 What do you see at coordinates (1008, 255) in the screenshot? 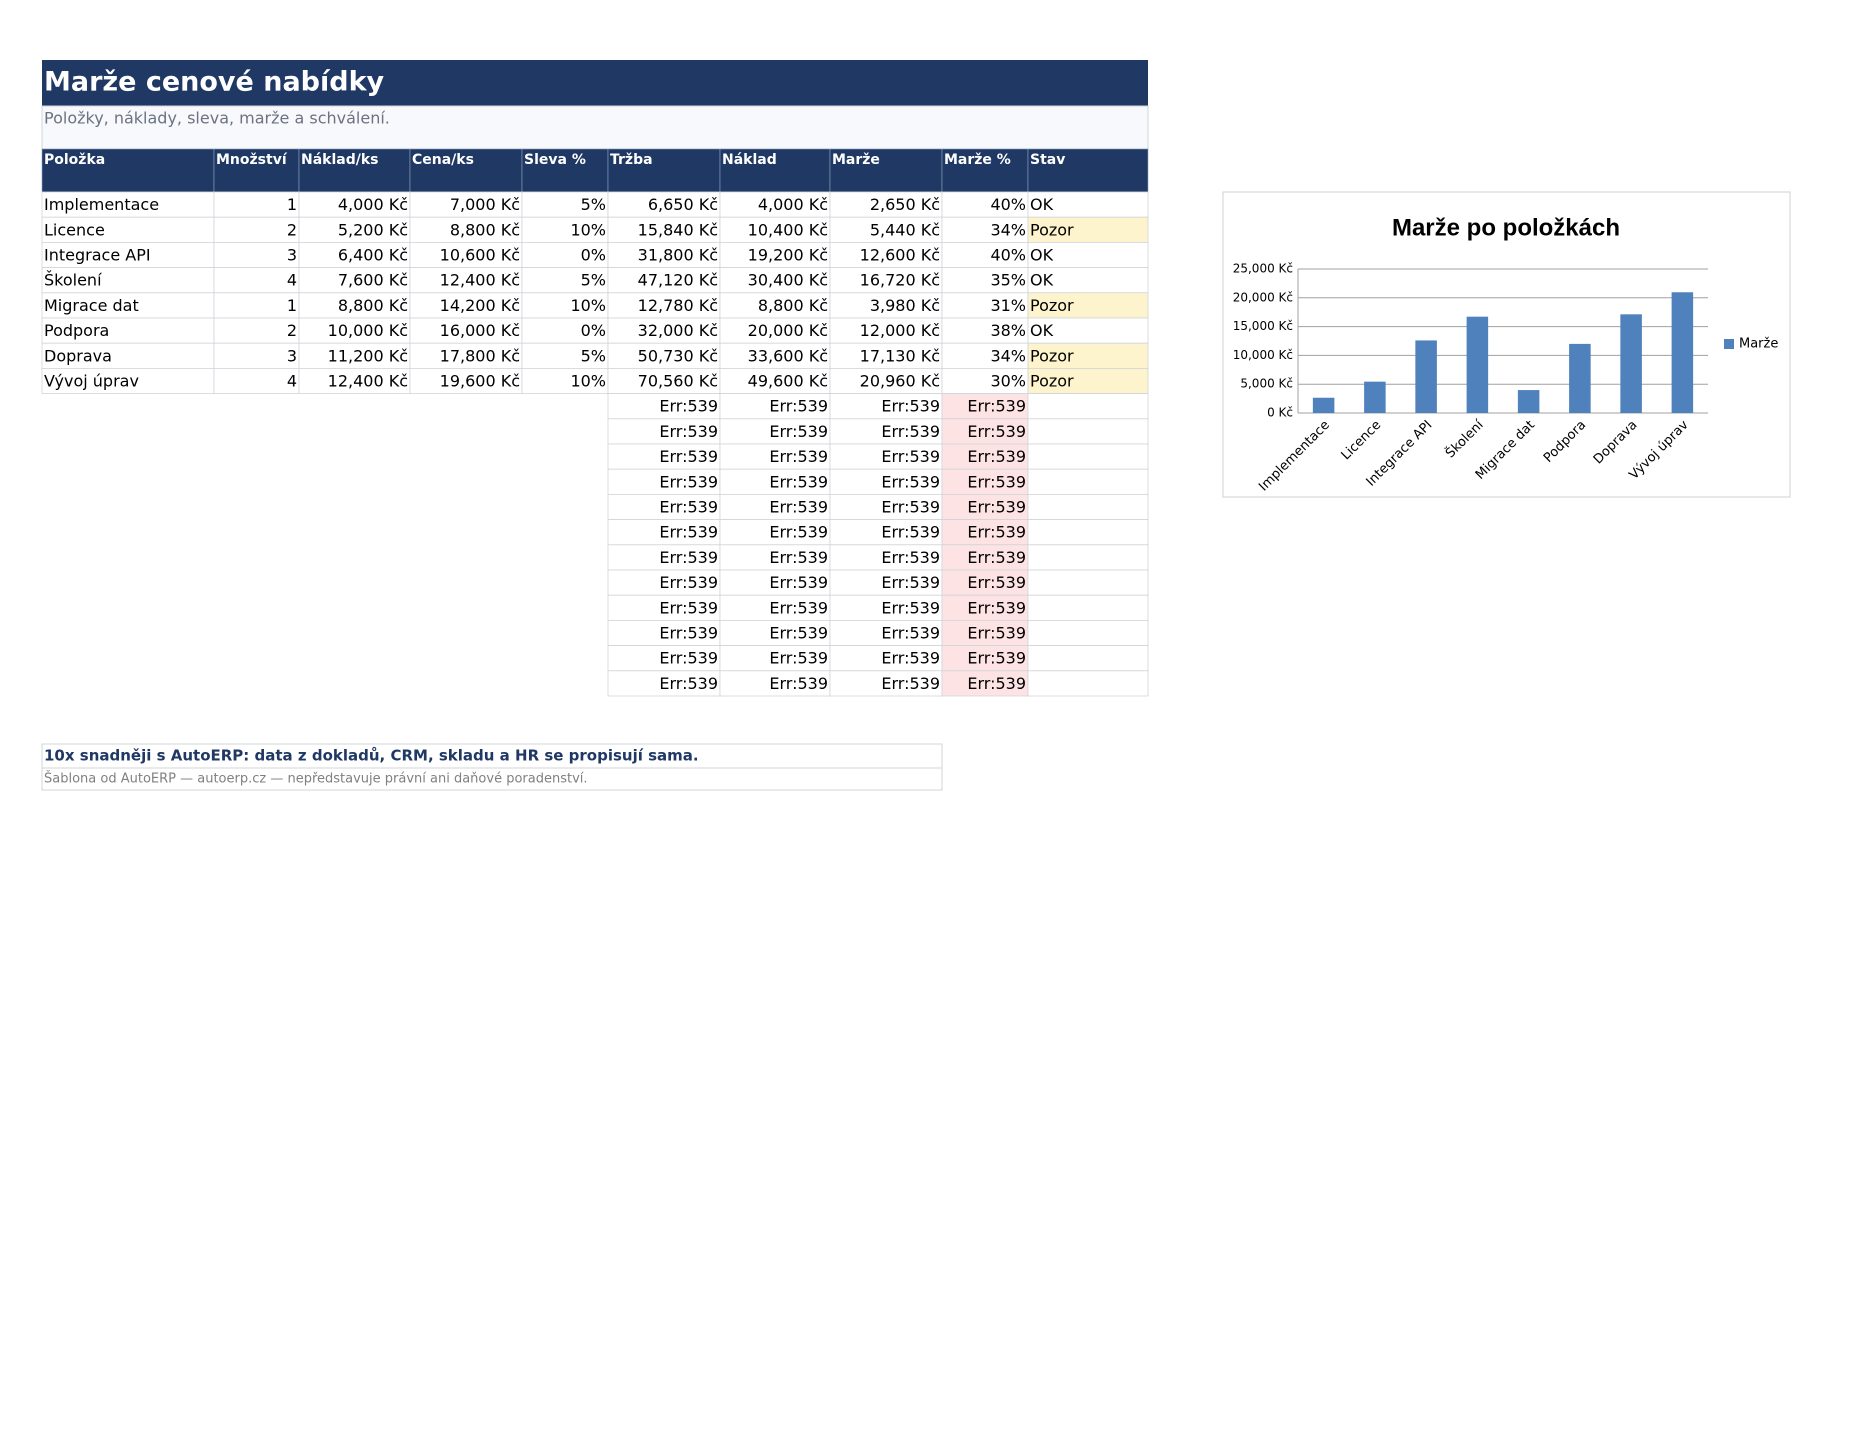
I see `cell-text: 40%` at bounding box center [1008, 255].